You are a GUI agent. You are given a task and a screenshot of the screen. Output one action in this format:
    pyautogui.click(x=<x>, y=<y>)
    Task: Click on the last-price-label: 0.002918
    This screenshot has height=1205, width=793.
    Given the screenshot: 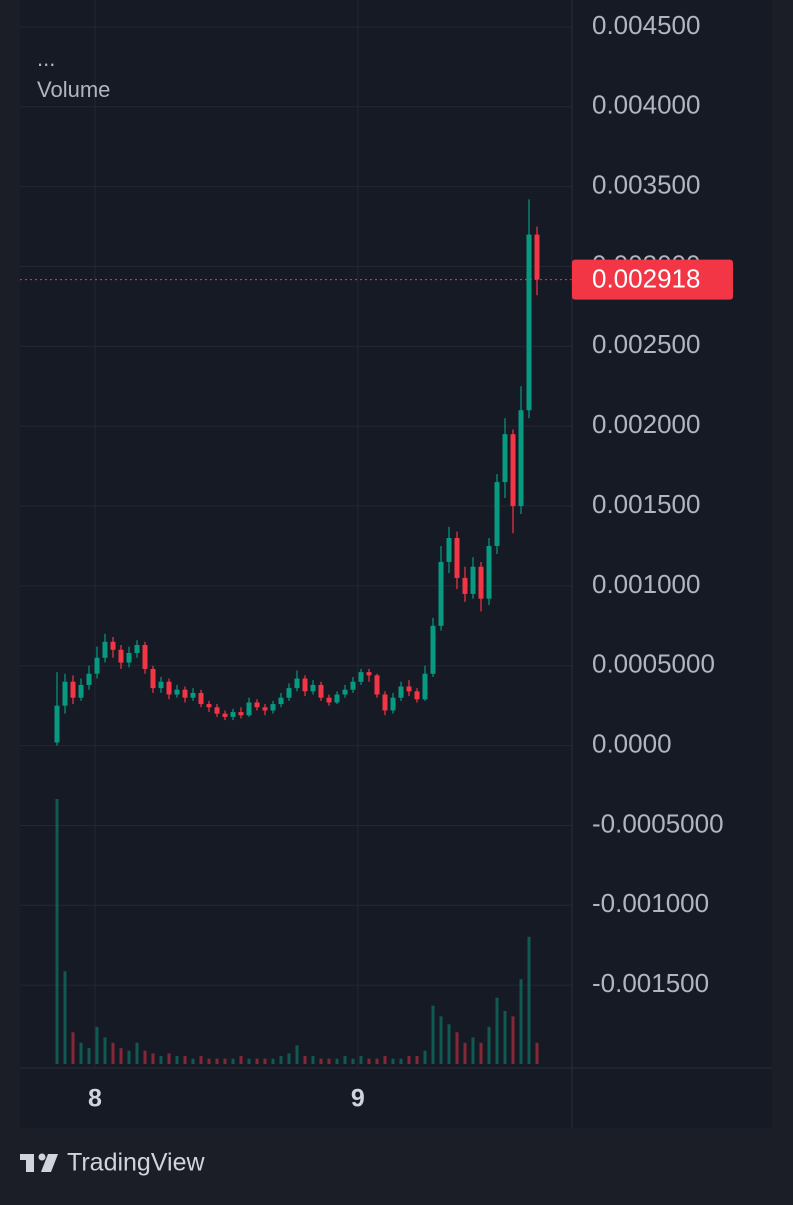 What is the action you would take?
    pyautogui.click(x=646, y=278)
    